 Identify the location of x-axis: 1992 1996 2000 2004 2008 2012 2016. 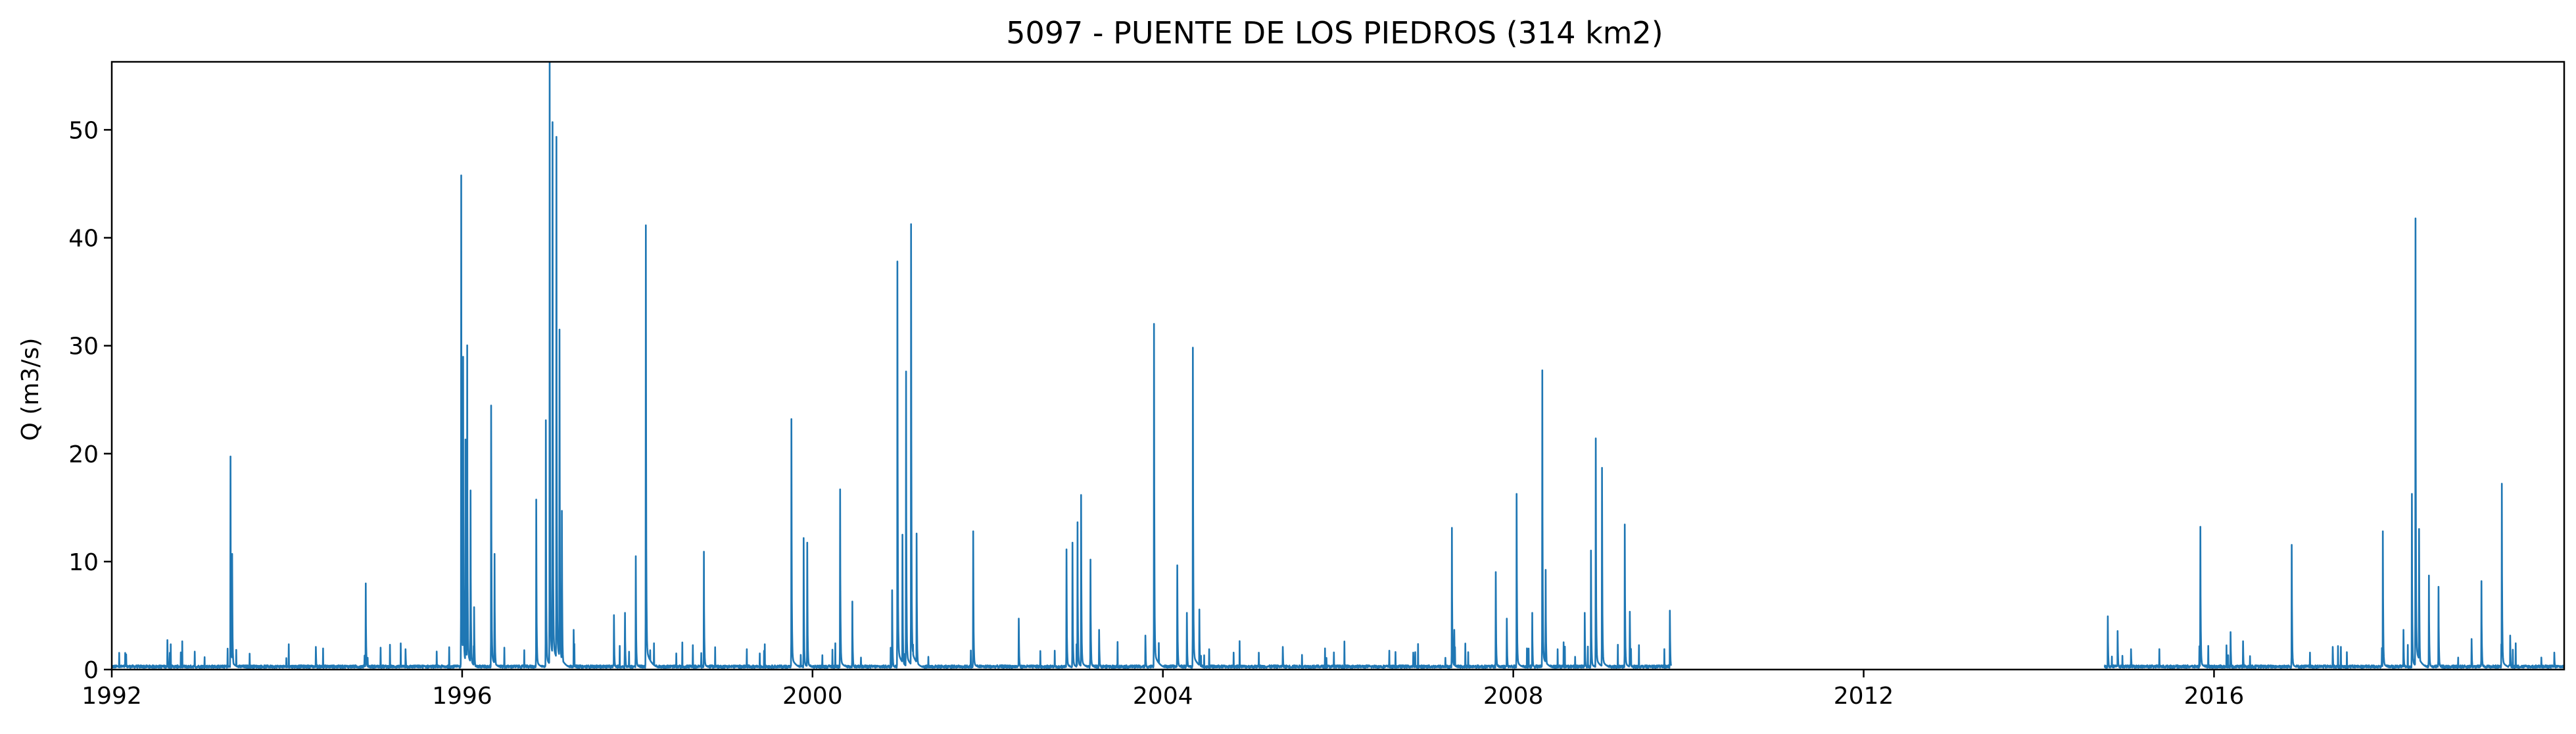
(1163, 690).